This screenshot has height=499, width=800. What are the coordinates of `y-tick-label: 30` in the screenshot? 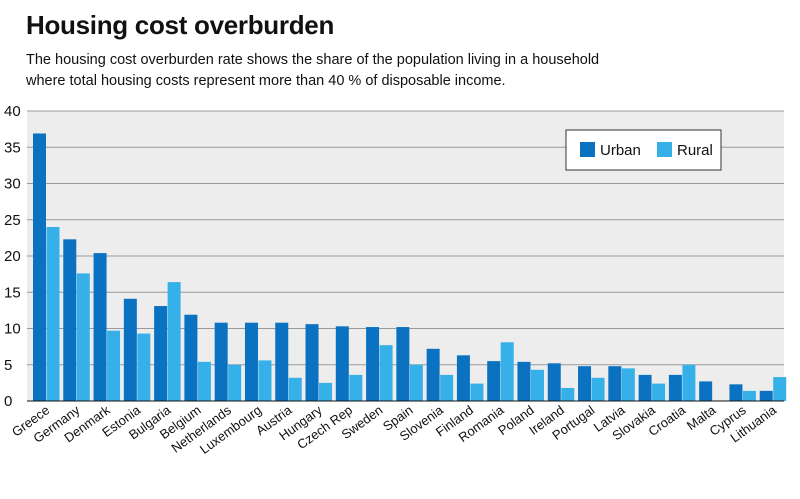 It's located at (12, 184).